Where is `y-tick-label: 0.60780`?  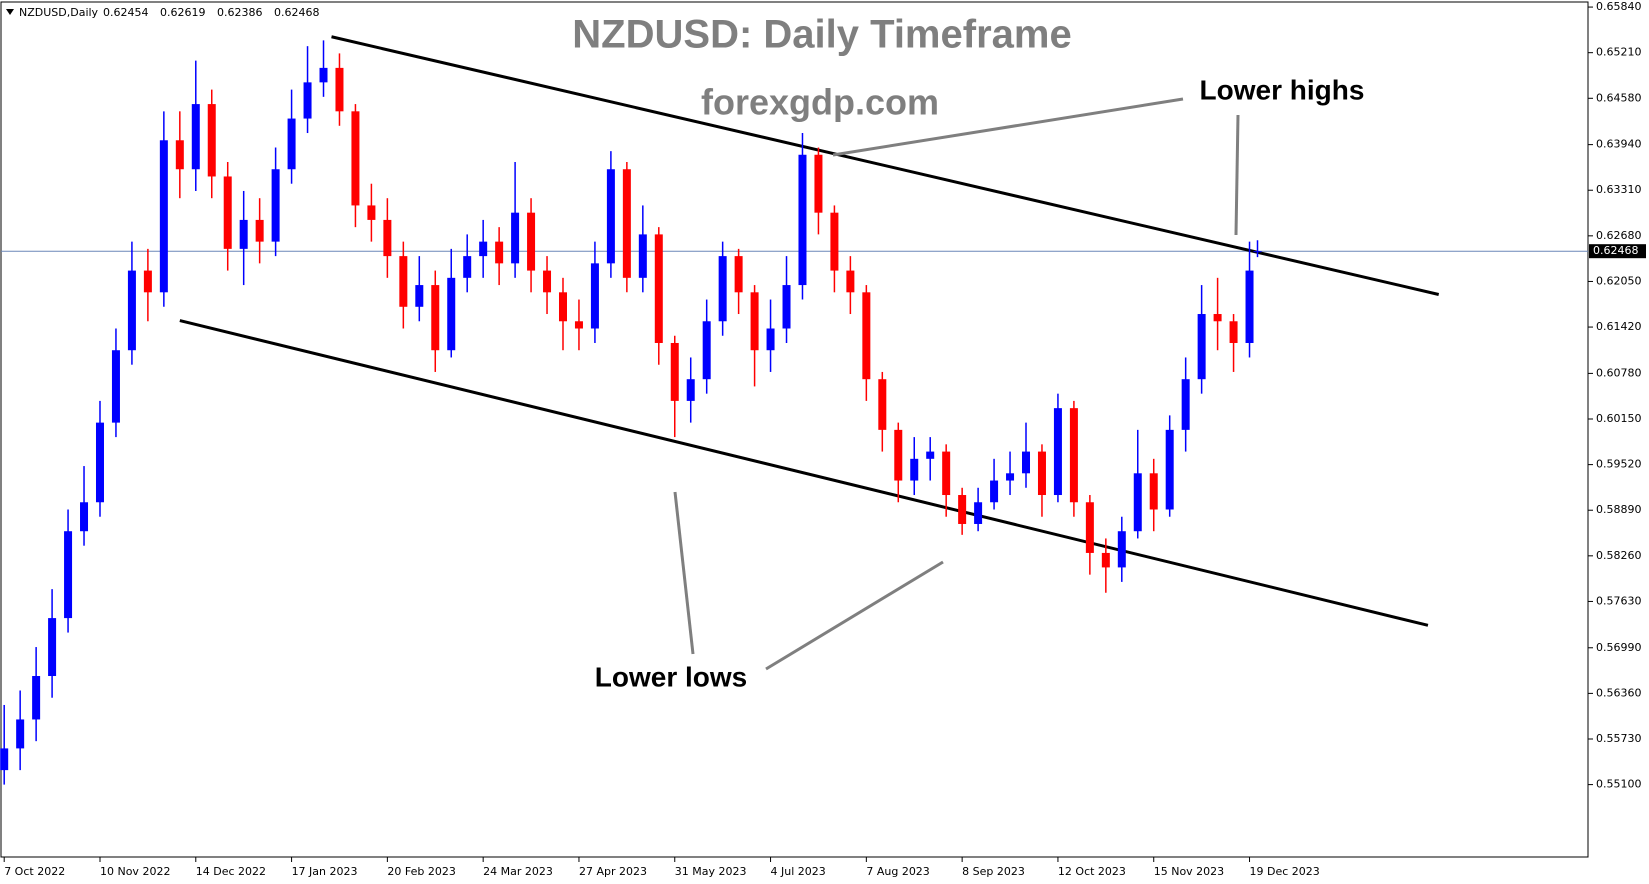 y-tick-label: 0.60780 is located at coordinates (1619, 372).